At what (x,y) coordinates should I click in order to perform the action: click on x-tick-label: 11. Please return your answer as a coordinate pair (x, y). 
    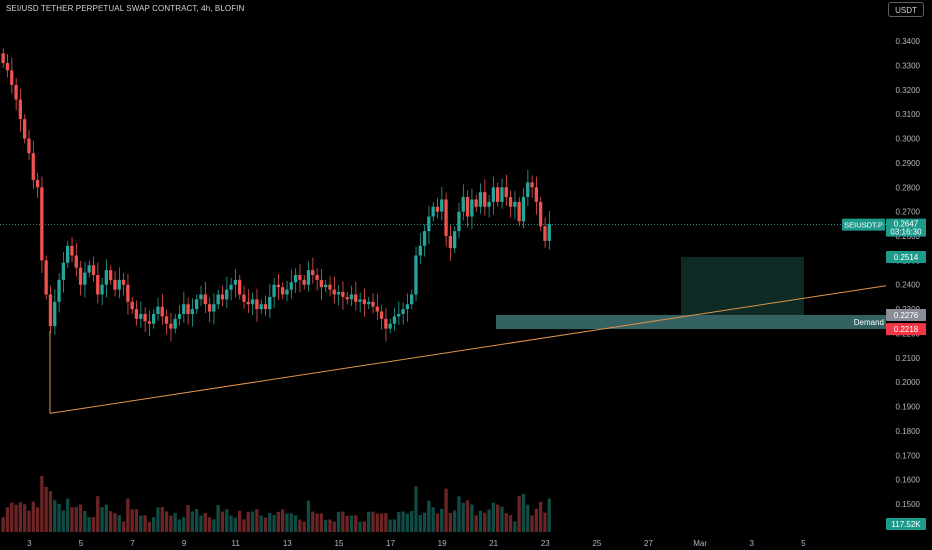
    Looking at the image, I should click on (236, 543).